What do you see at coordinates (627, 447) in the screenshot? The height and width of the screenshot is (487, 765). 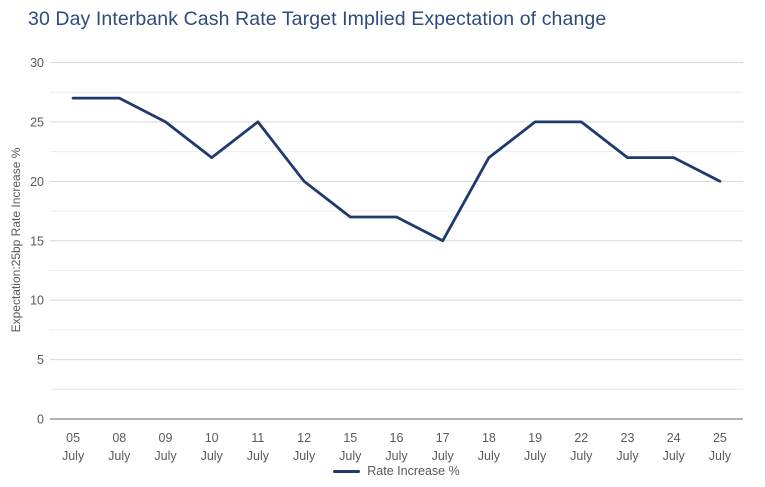 I see `x-tick-label: 23 July` at bounding box center [627, 447].